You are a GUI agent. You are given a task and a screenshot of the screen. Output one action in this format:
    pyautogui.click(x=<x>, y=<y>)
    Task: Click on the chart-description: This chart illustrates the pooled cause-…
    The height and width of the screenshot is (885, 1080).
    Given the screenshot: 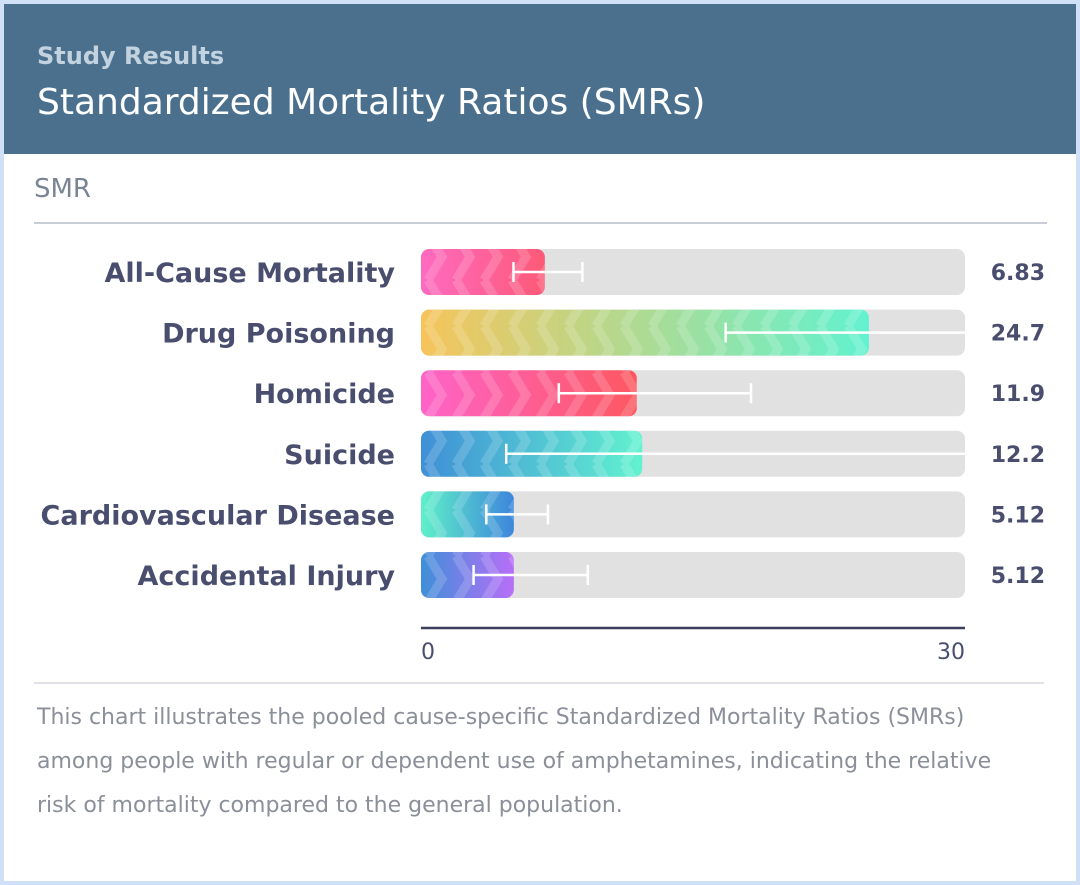 What is the action you would take?
    pyautogui.click(x=514, y=761)
    